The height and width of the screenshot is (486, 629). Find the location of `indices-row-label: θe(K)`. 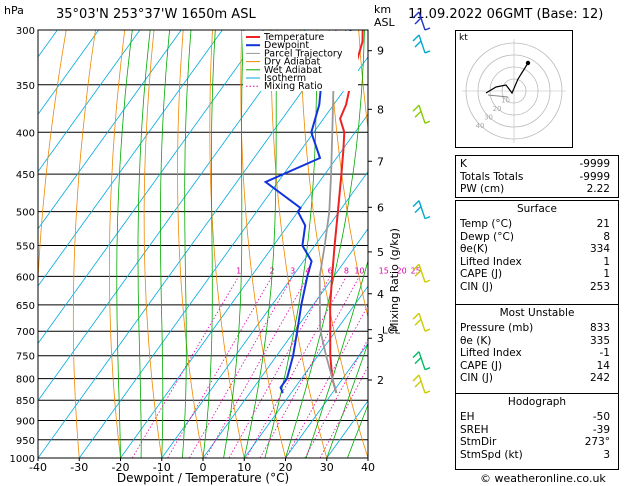

indices-row-label: θe(K) is located at coordinates (474, 249).